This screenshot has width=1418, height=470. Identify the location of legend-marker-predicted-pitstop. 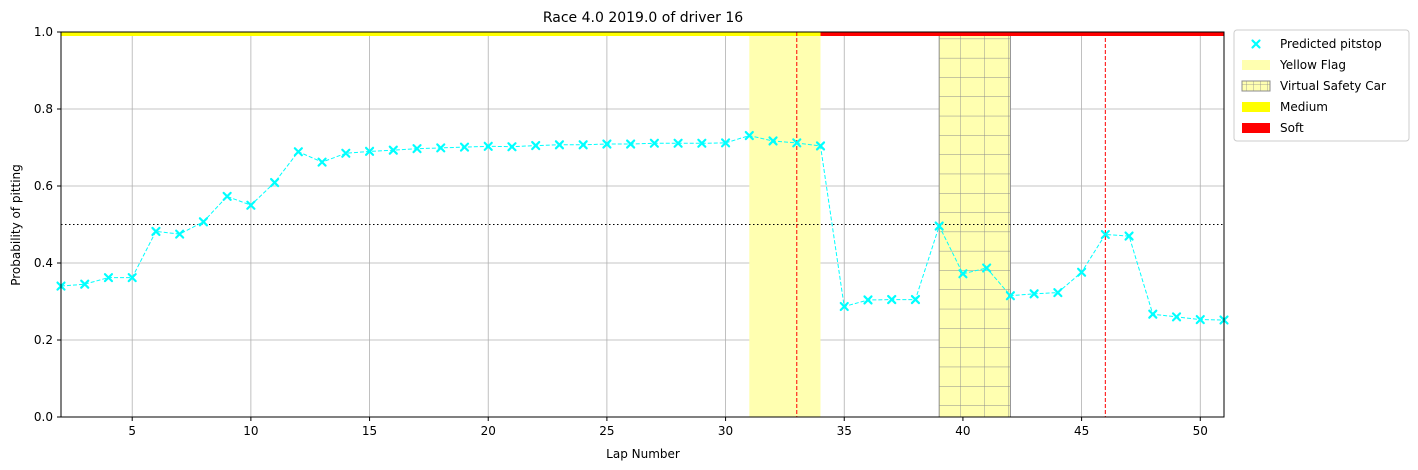
(1256, 44).